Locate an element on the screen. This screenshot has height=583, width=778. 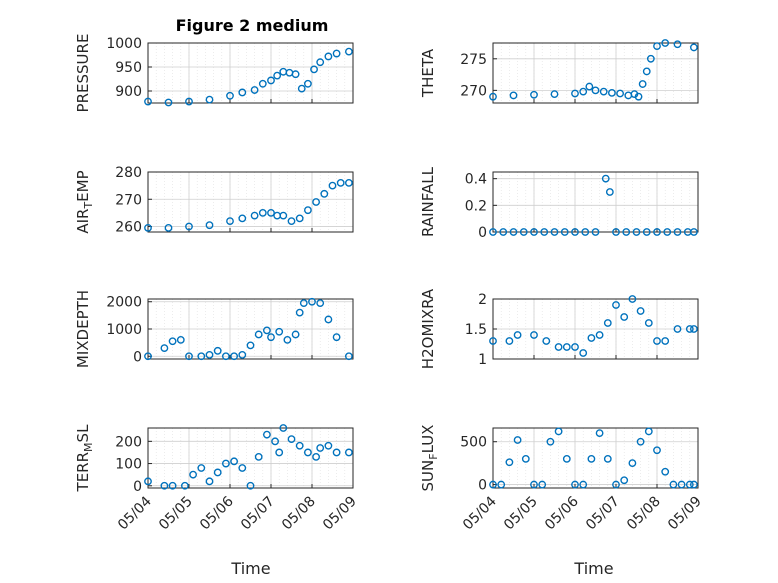
y-axis-label: RAINFALL is located at coordinates (428, 201).